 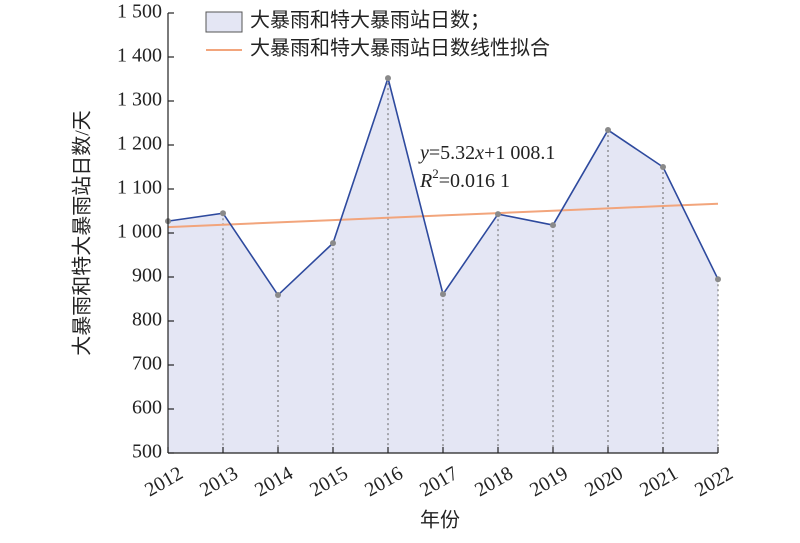 I want to click on y-tick-label: 700, so click(x=147, y=364).